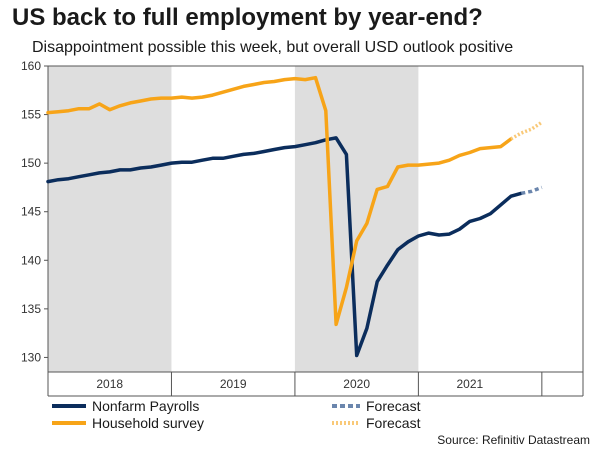 This screenshot has height=450, width=600. Describe the element at coordinates (109, 384) in the screenshot. I see `x-tick-label: 2018` at that location.